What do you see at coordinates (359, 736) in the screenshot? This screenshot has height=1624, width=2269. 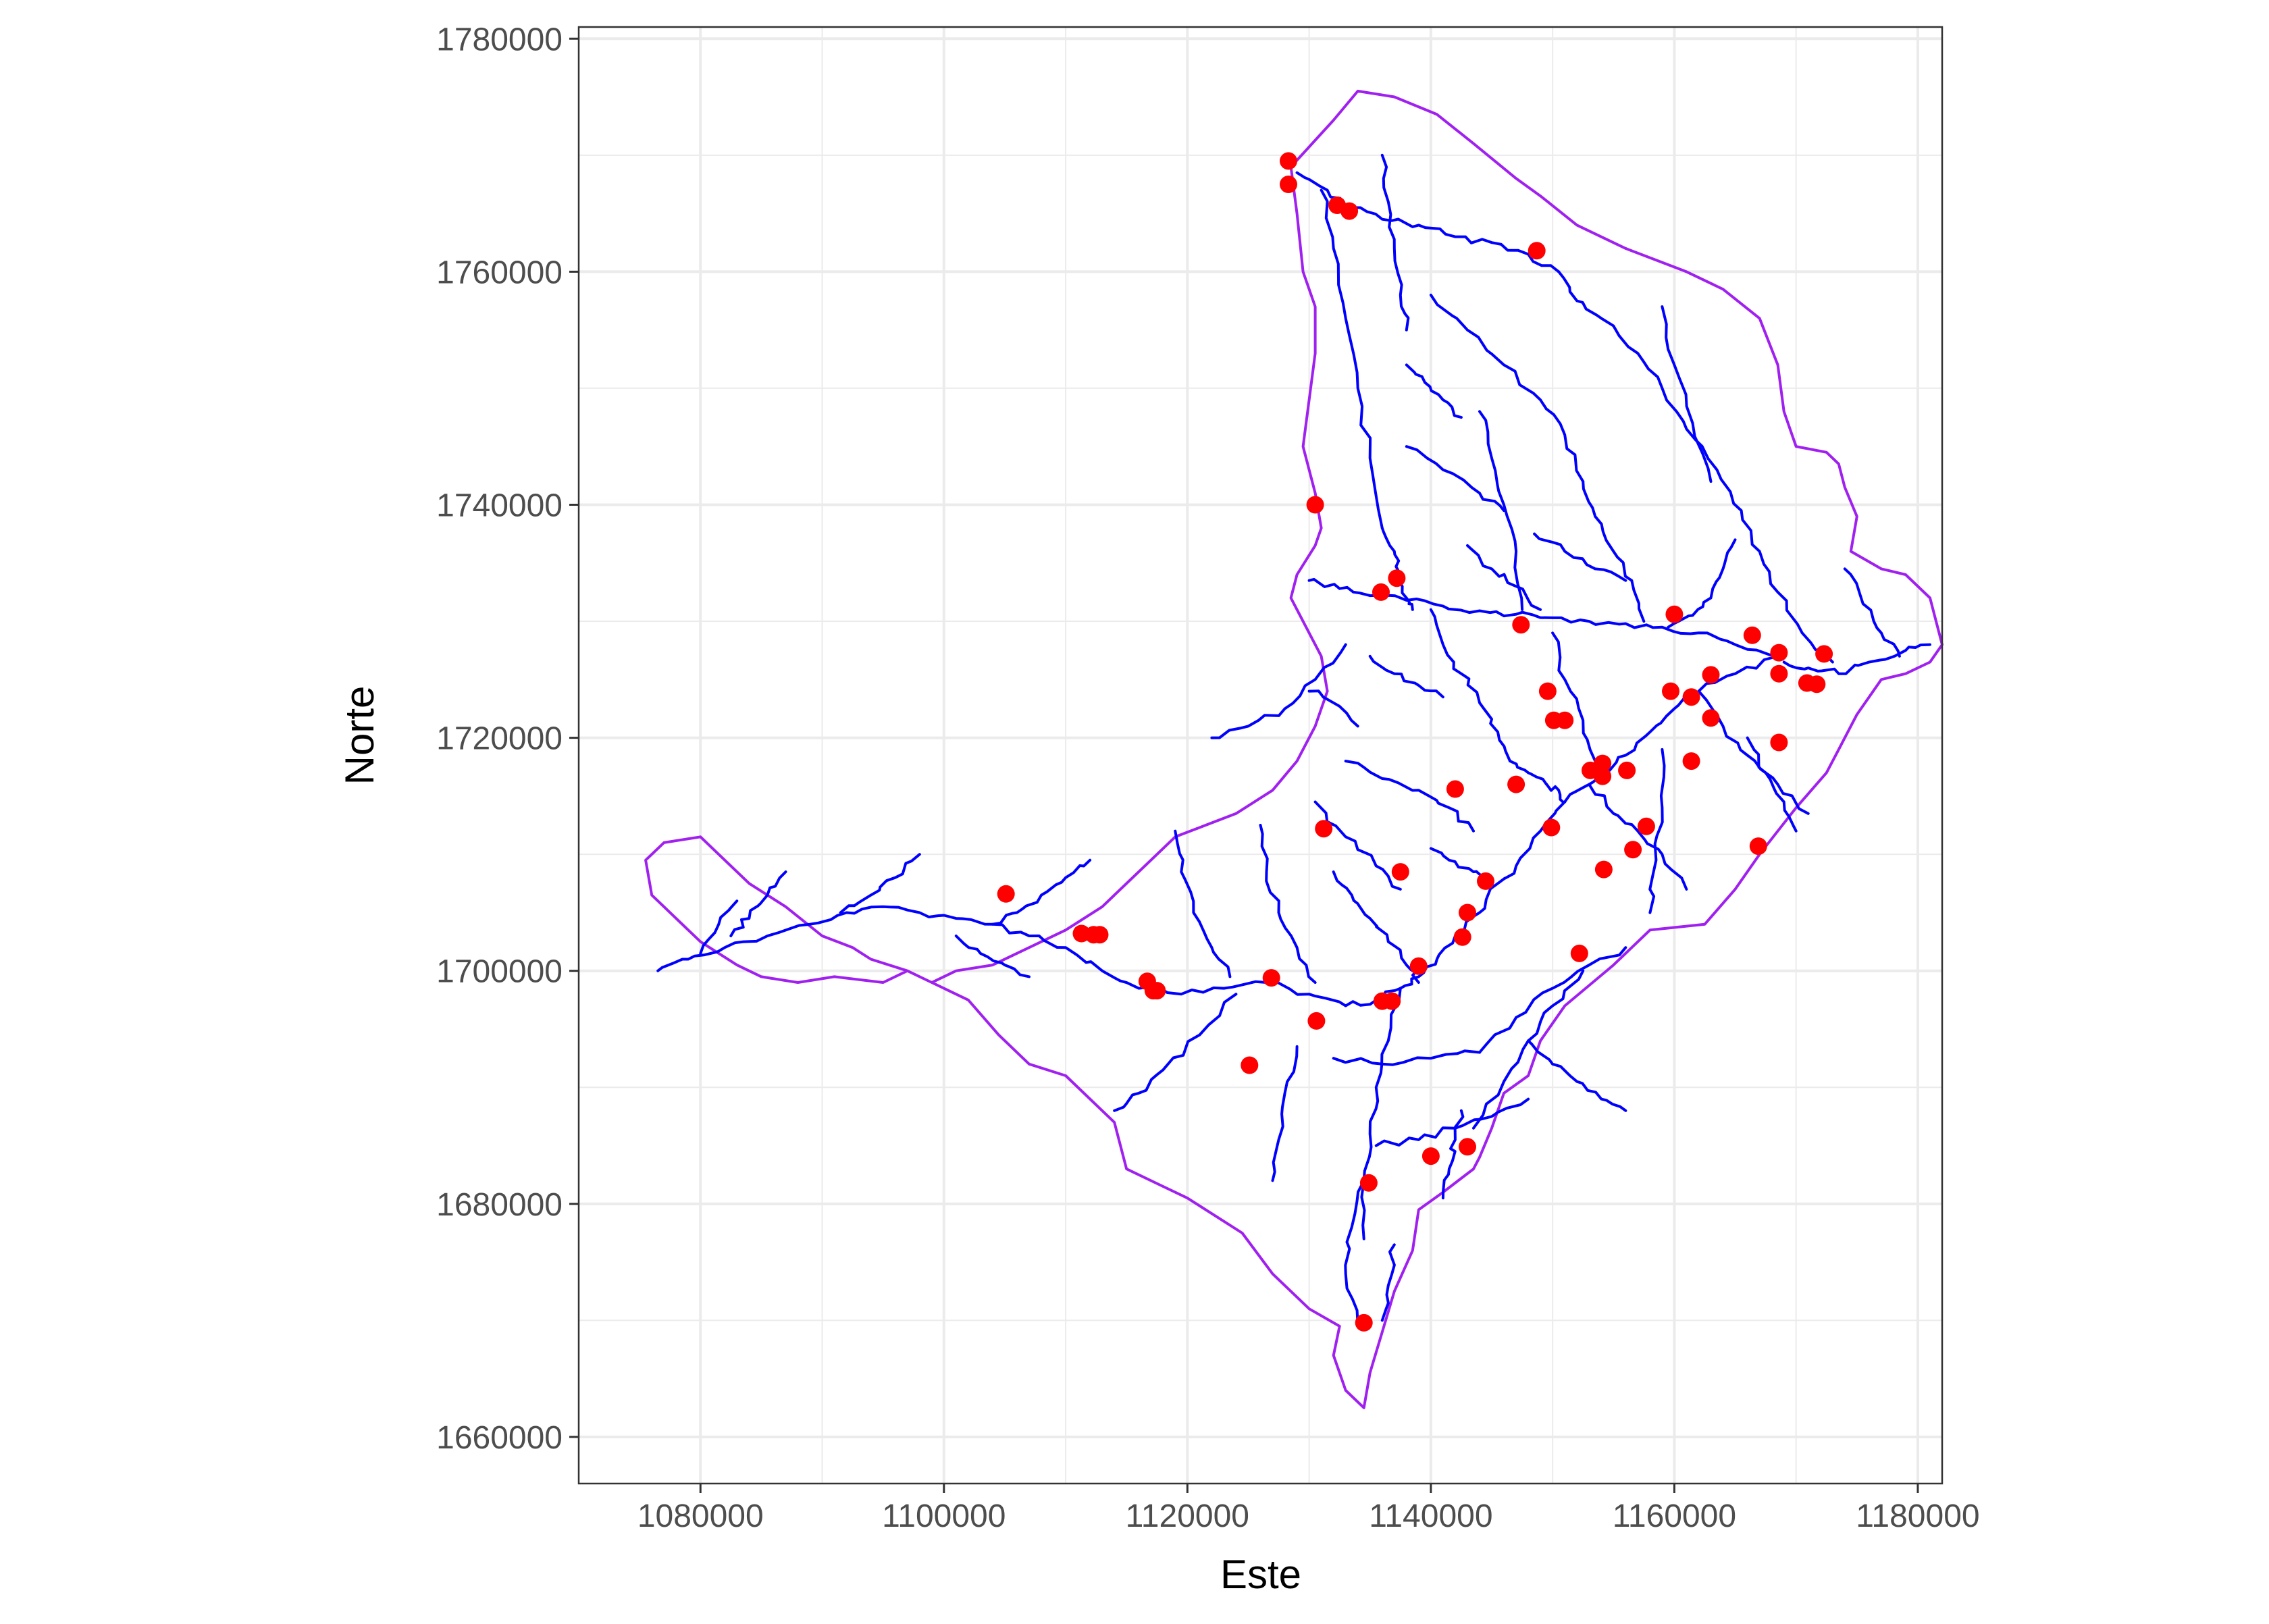 I see `y-axis-title: Norte` at bounding box center [359, 736].